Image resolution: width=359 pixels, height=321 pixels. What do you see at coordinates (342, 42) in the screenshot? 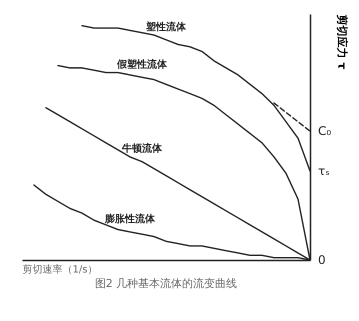
I see `y-axis-title: 剪切应力 τ` at bounding box center [342, 42].